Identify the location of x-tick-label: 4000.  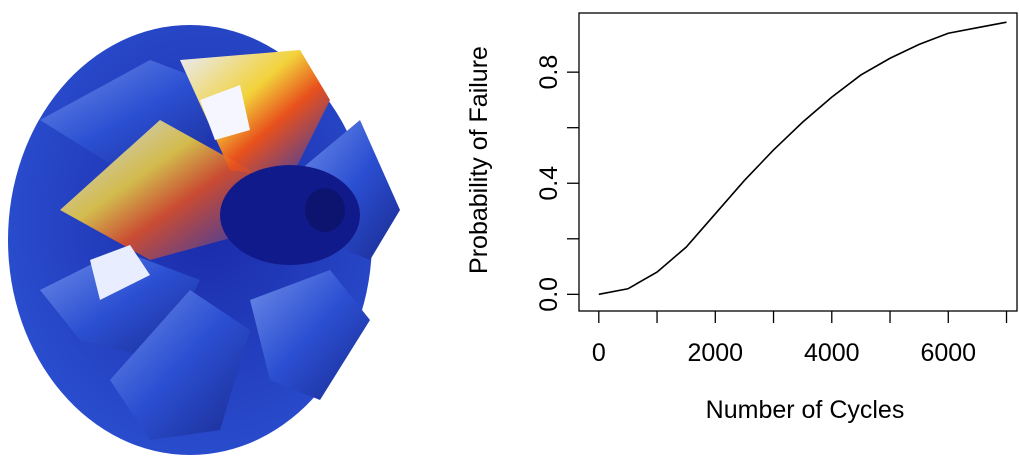
(832, 353).